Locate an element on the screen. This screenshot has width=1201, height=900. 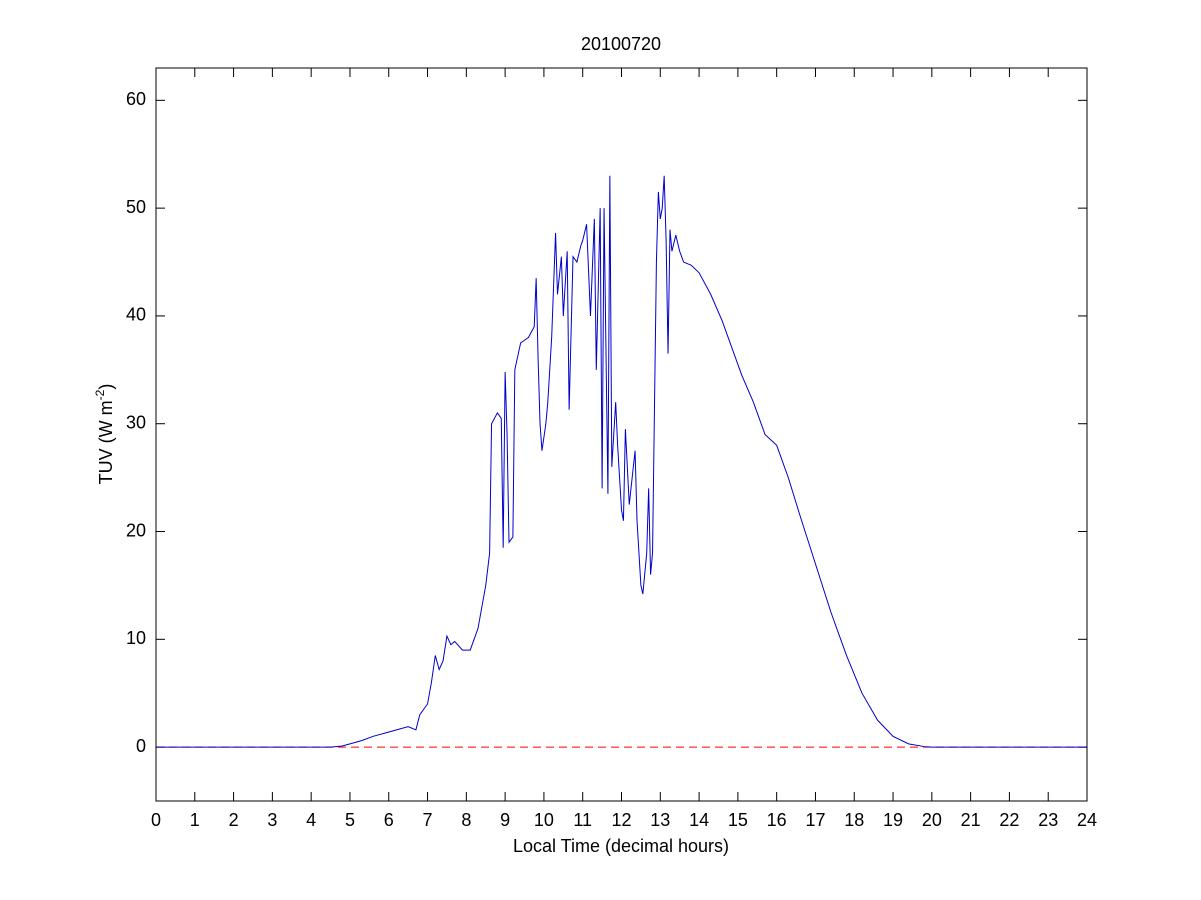
y-tick-label: 20 is located at coordinates (136, 530).